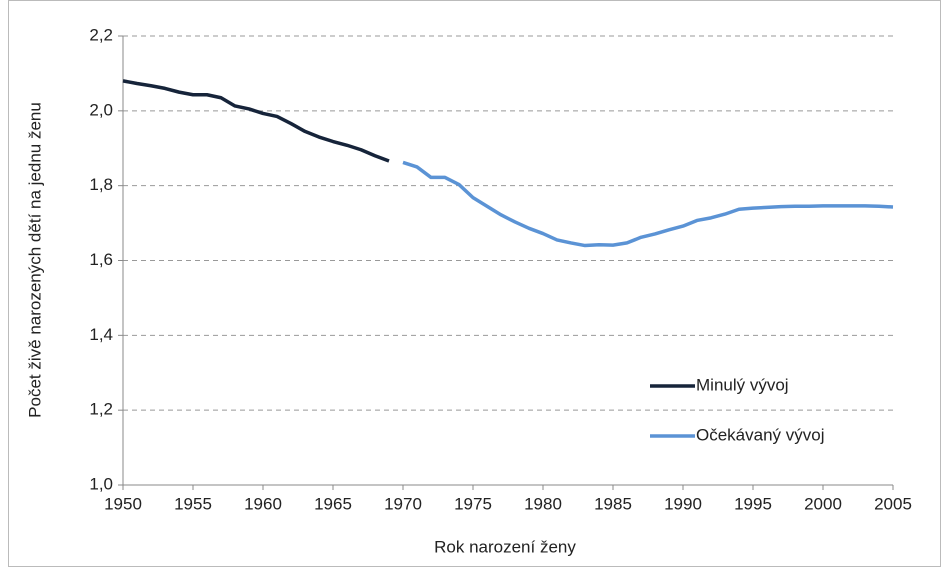 This screenshot has width=942, height=571. What do you see at coordinates (683, 503) in the screenshot?
I see `x-tick-label: 1990` at bounding box center [683, 503].